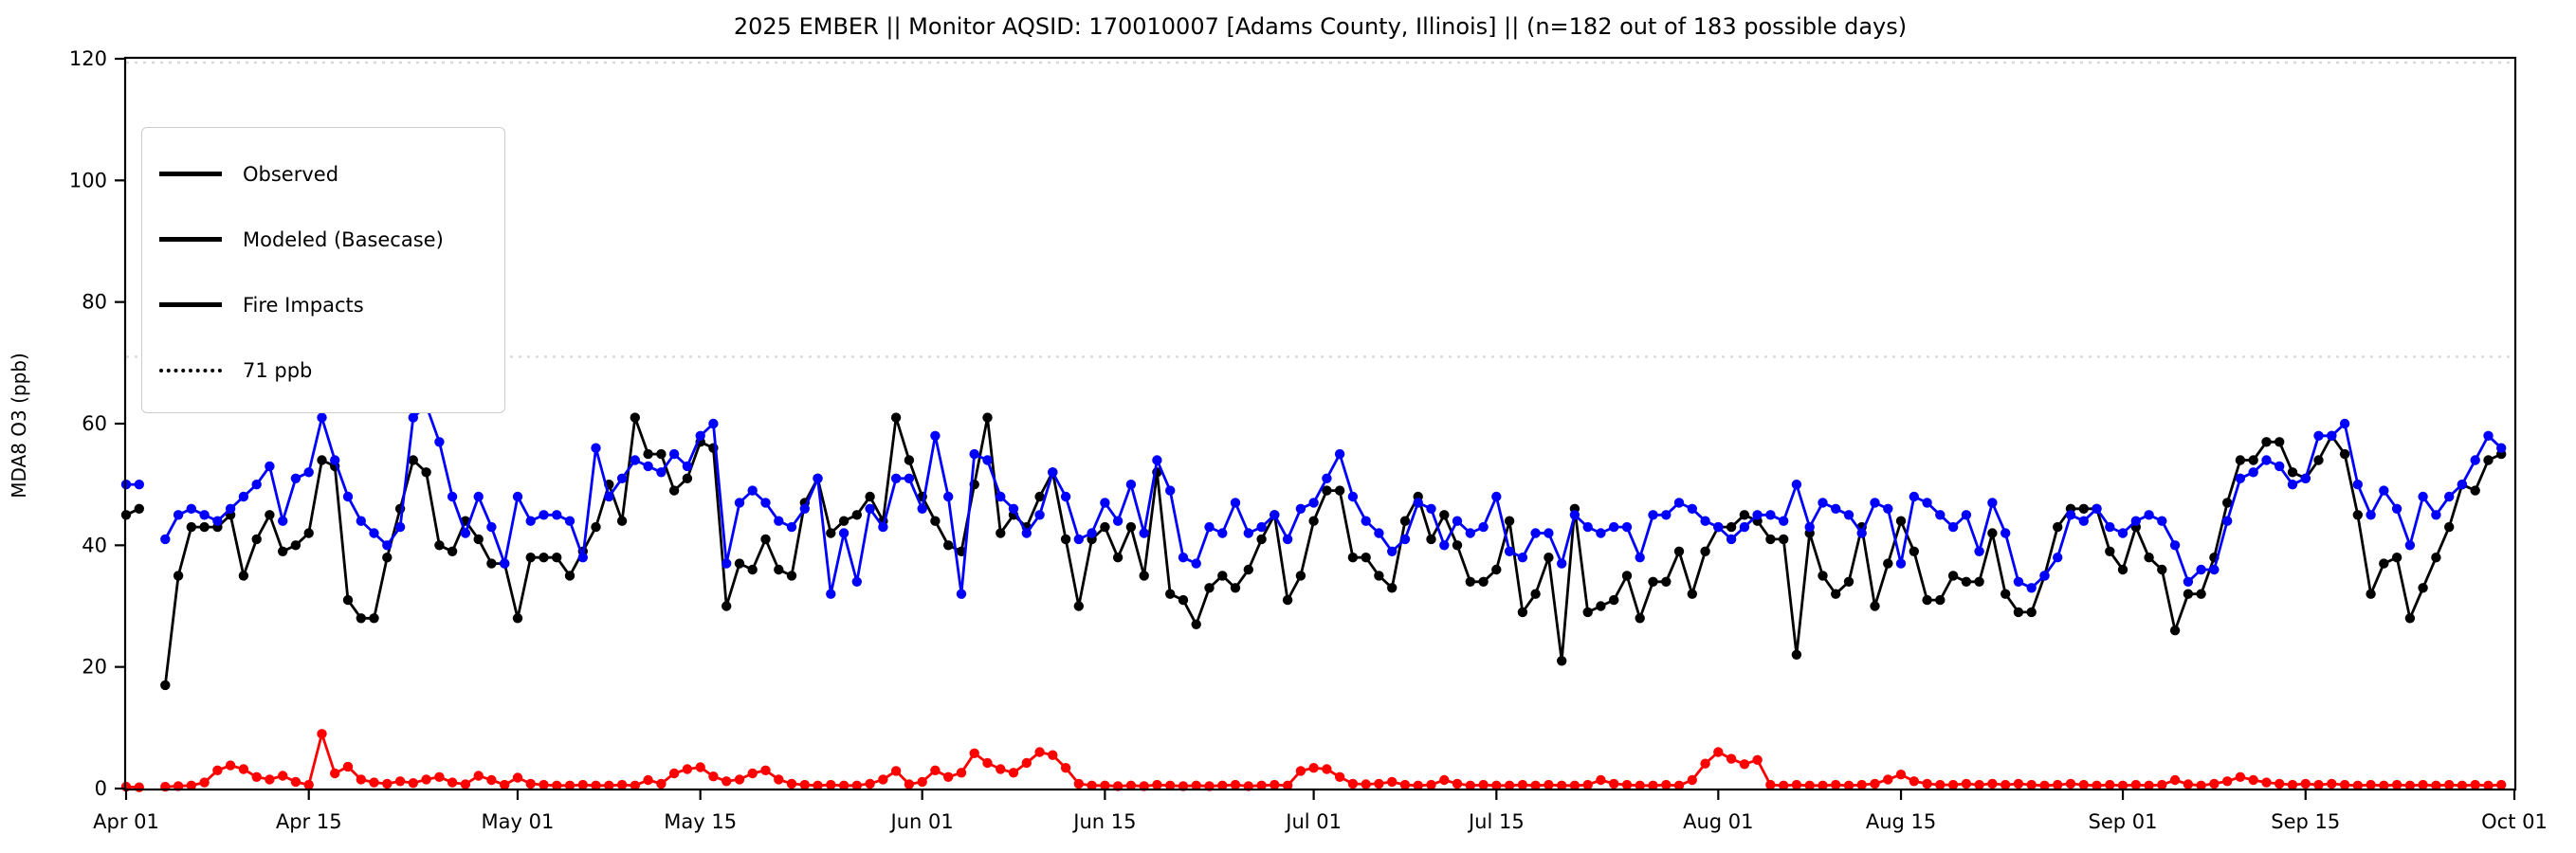 This screenshot has width=2576, height=853. Describe the element at coordinates (190, 370) in the screenshot. I see `71ppb-line-swatch` at that location.